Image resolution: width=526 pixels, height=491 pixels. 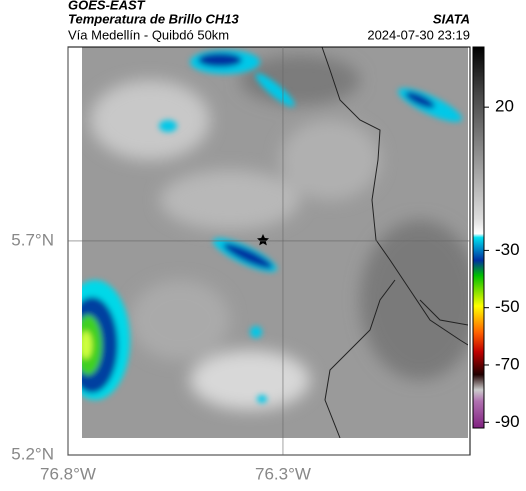 I want to click on title: Temperatura de Brillo CH13, so click(x=154, y=18).